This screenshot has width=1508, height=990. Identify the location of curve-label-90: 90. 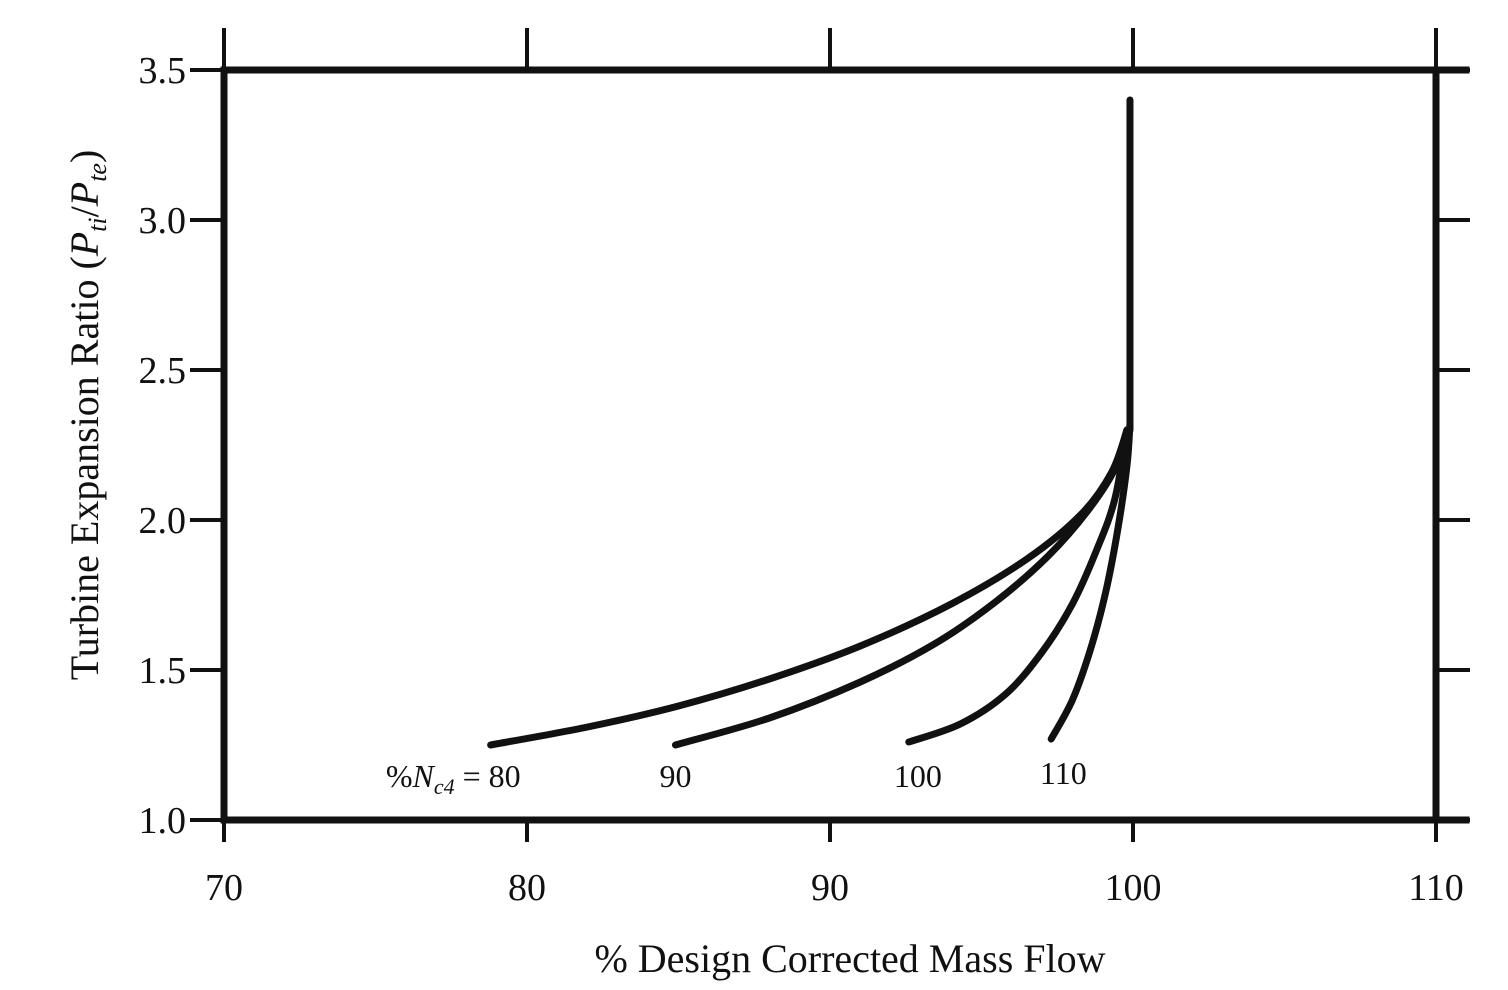
(675, 776).